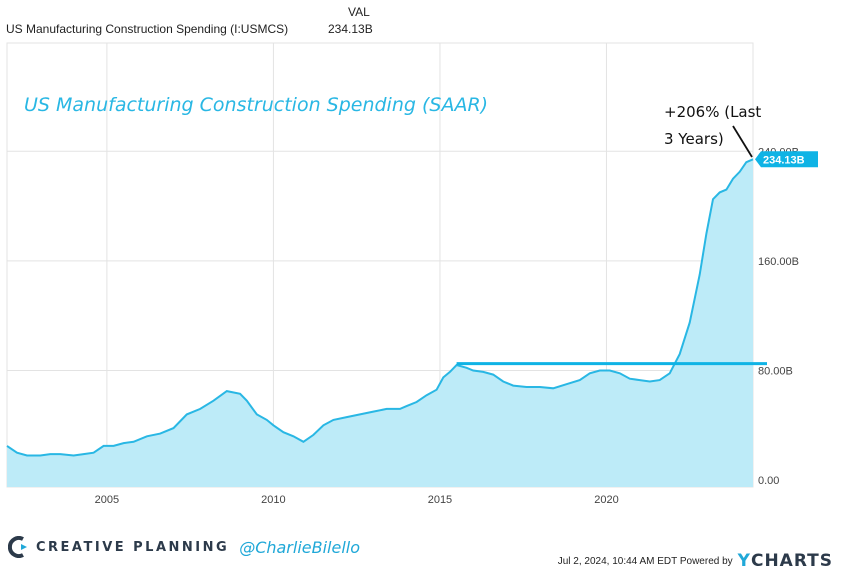 Image resolution: width=841 pixels, height=571 pixels. Describe the element at coordinates (768, 481) in the screenshot. I see `y-tick-label: 0.00` at that location.